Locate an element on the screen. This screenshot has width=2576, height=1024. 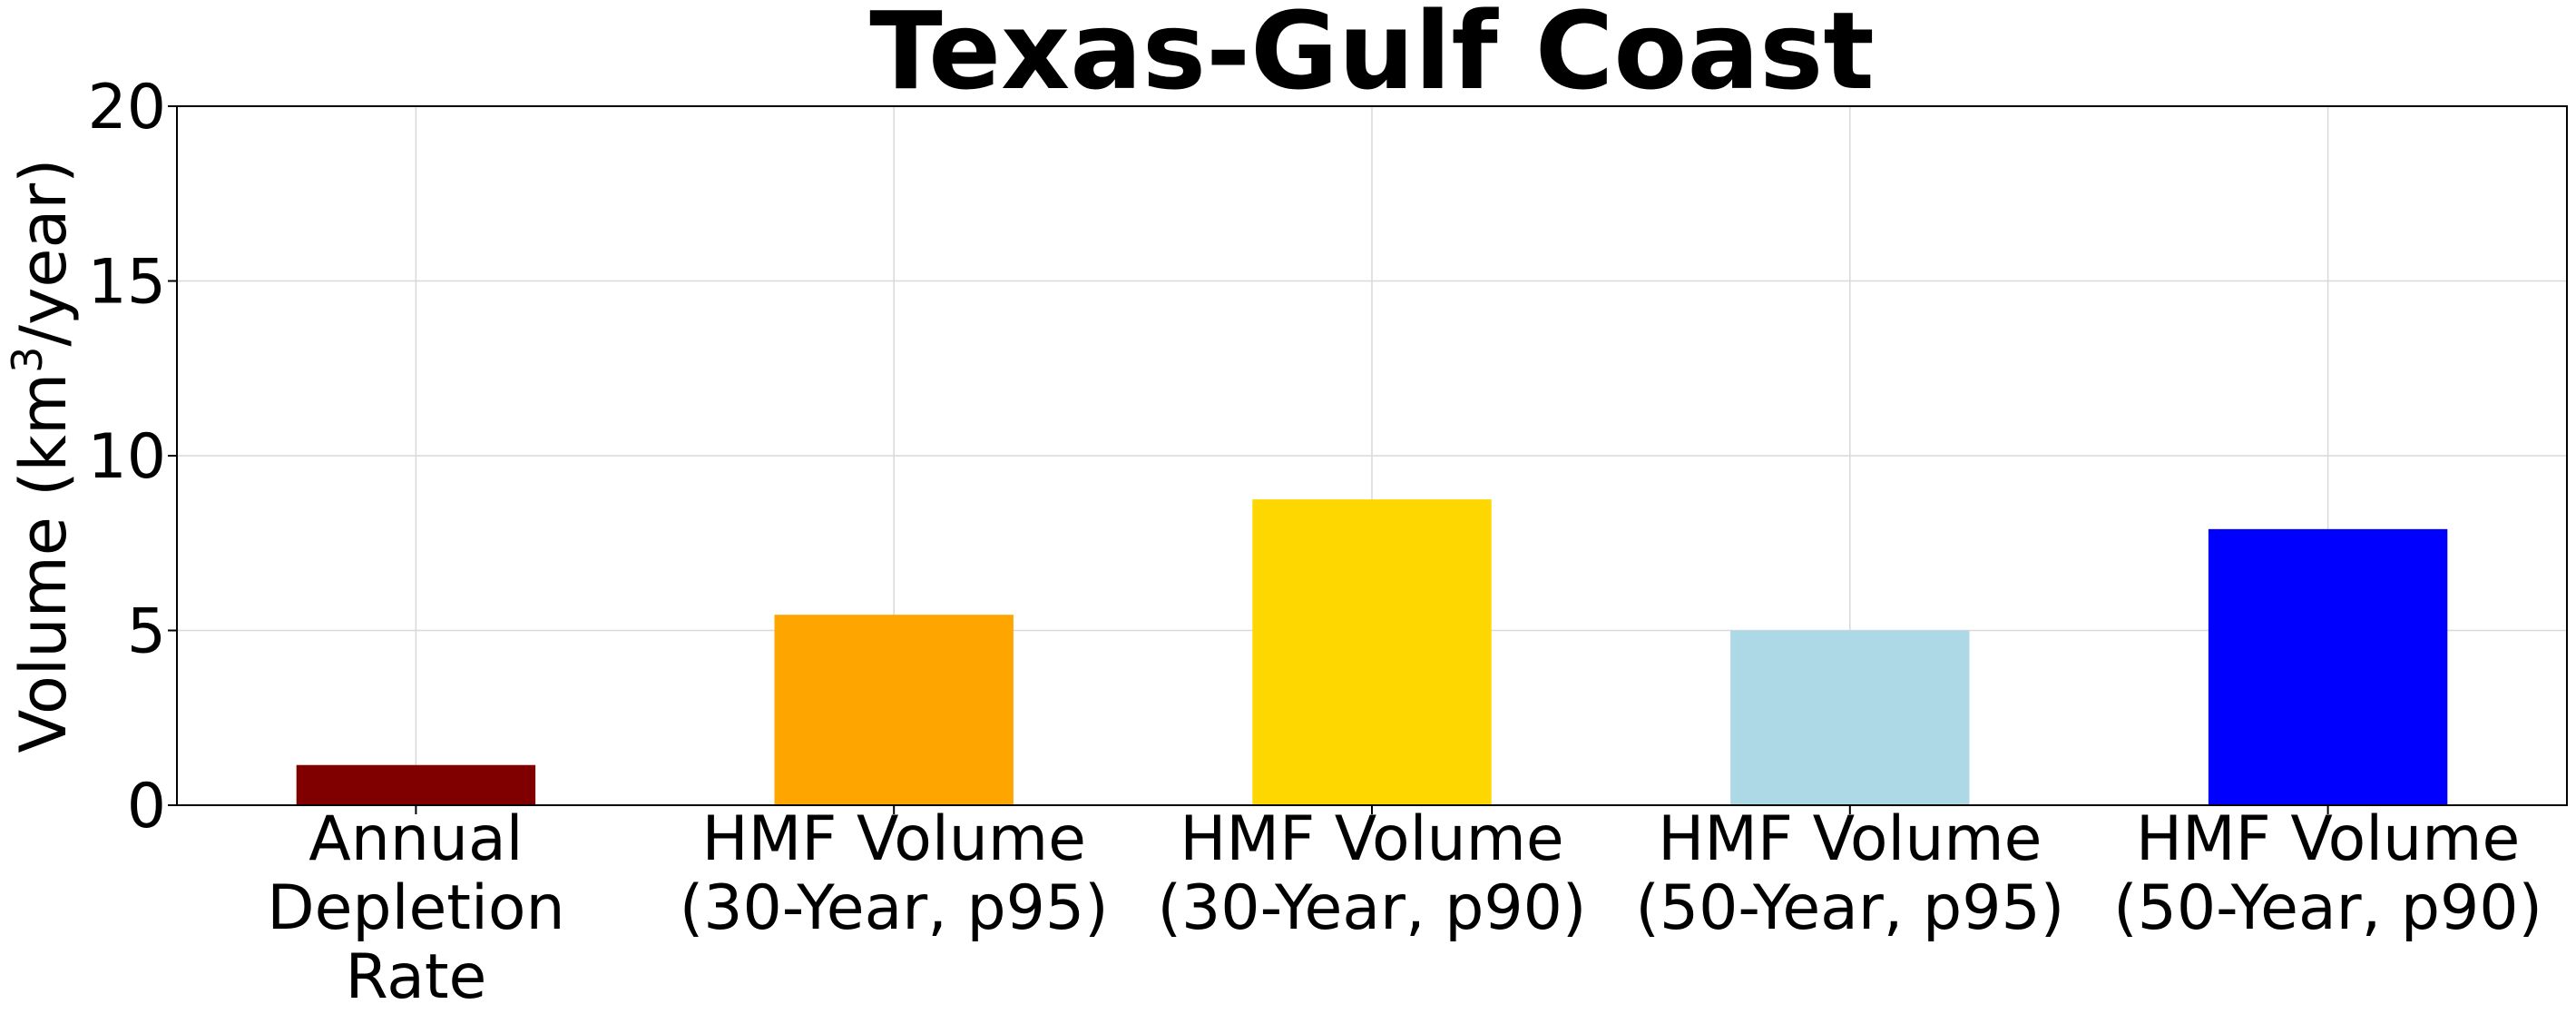
x-tick-label: HMF Volume (50-Year, p95) is located at coordinates (1849, 873).